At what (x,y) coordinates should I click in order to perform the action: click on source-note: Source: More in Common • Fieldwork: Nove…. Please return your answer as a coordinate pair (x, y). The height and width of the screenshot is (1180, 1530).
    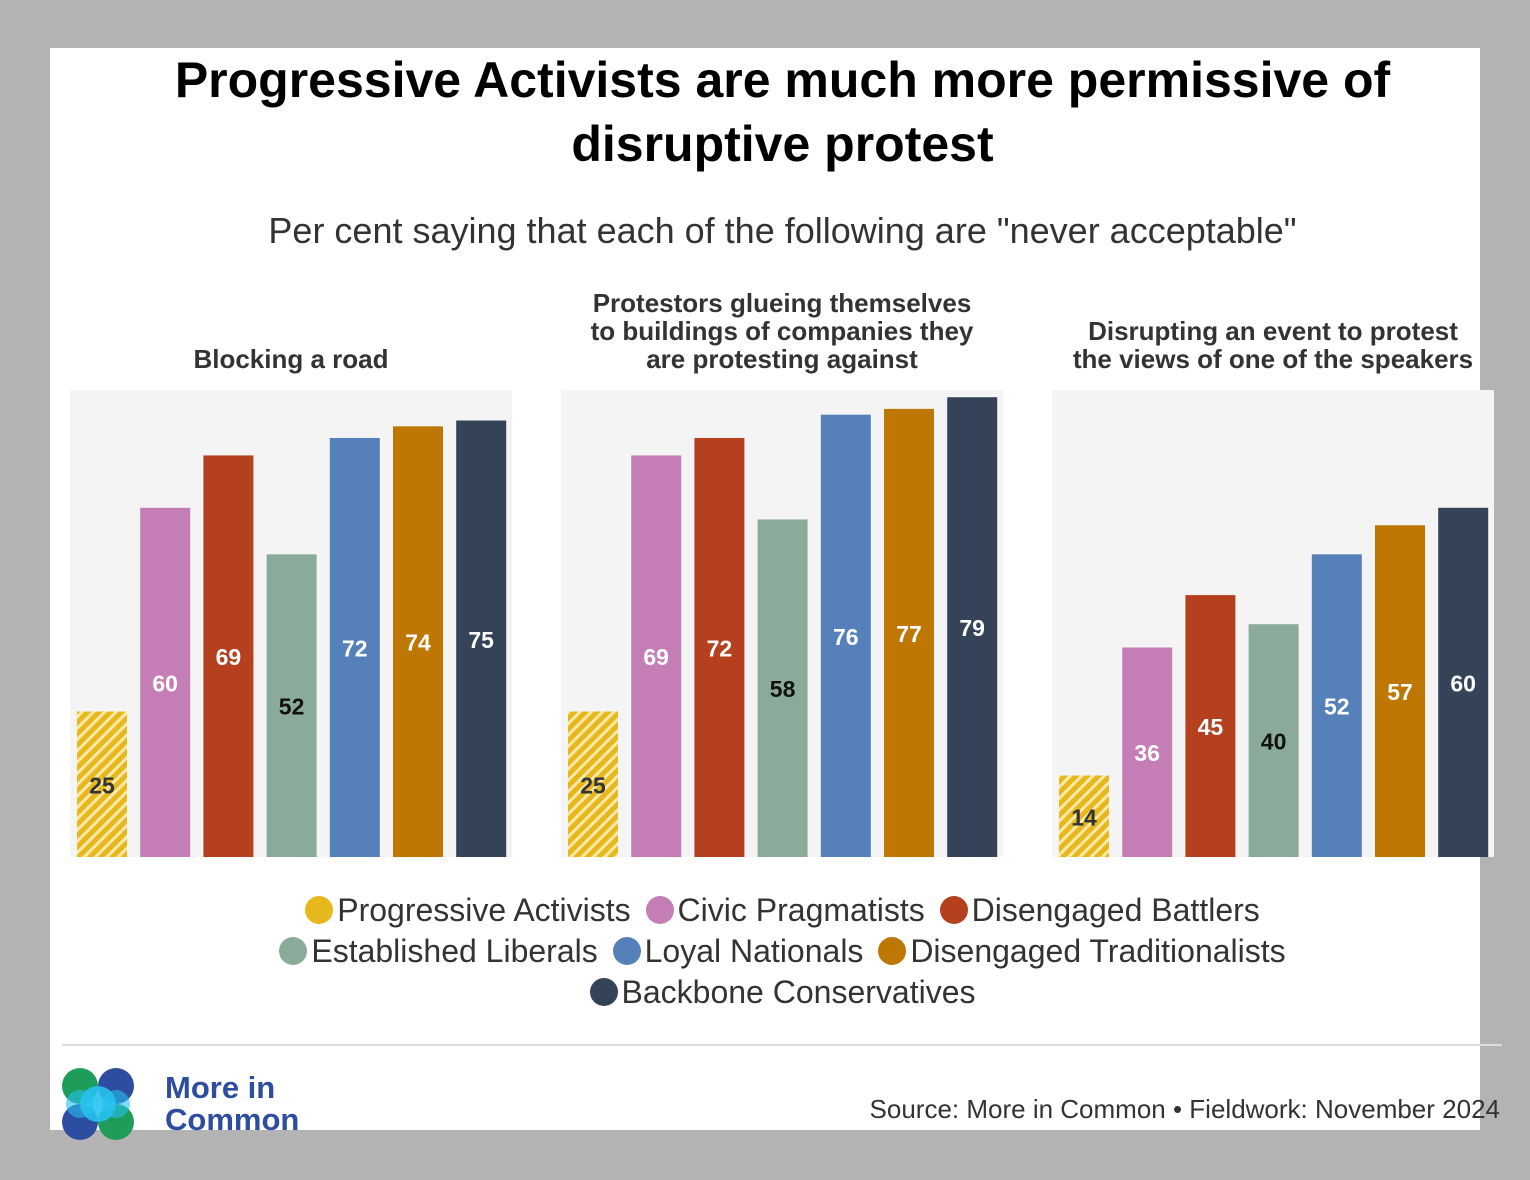
    Looking at the image, I should click on (1184, 1109).